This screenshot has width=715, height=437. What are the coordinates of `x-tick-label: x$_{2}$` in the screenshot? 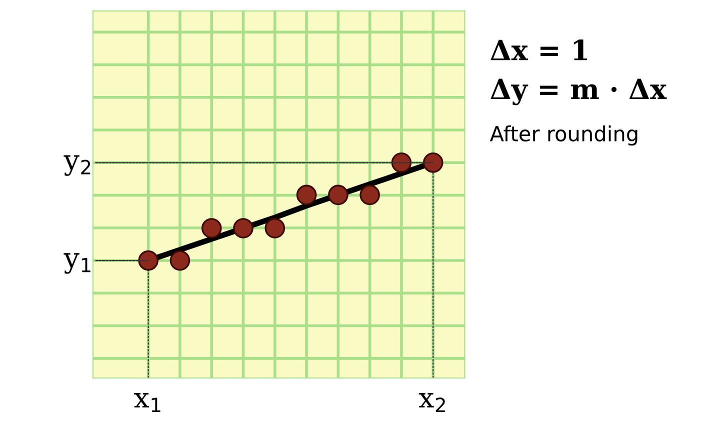 It's located at (431, 402).